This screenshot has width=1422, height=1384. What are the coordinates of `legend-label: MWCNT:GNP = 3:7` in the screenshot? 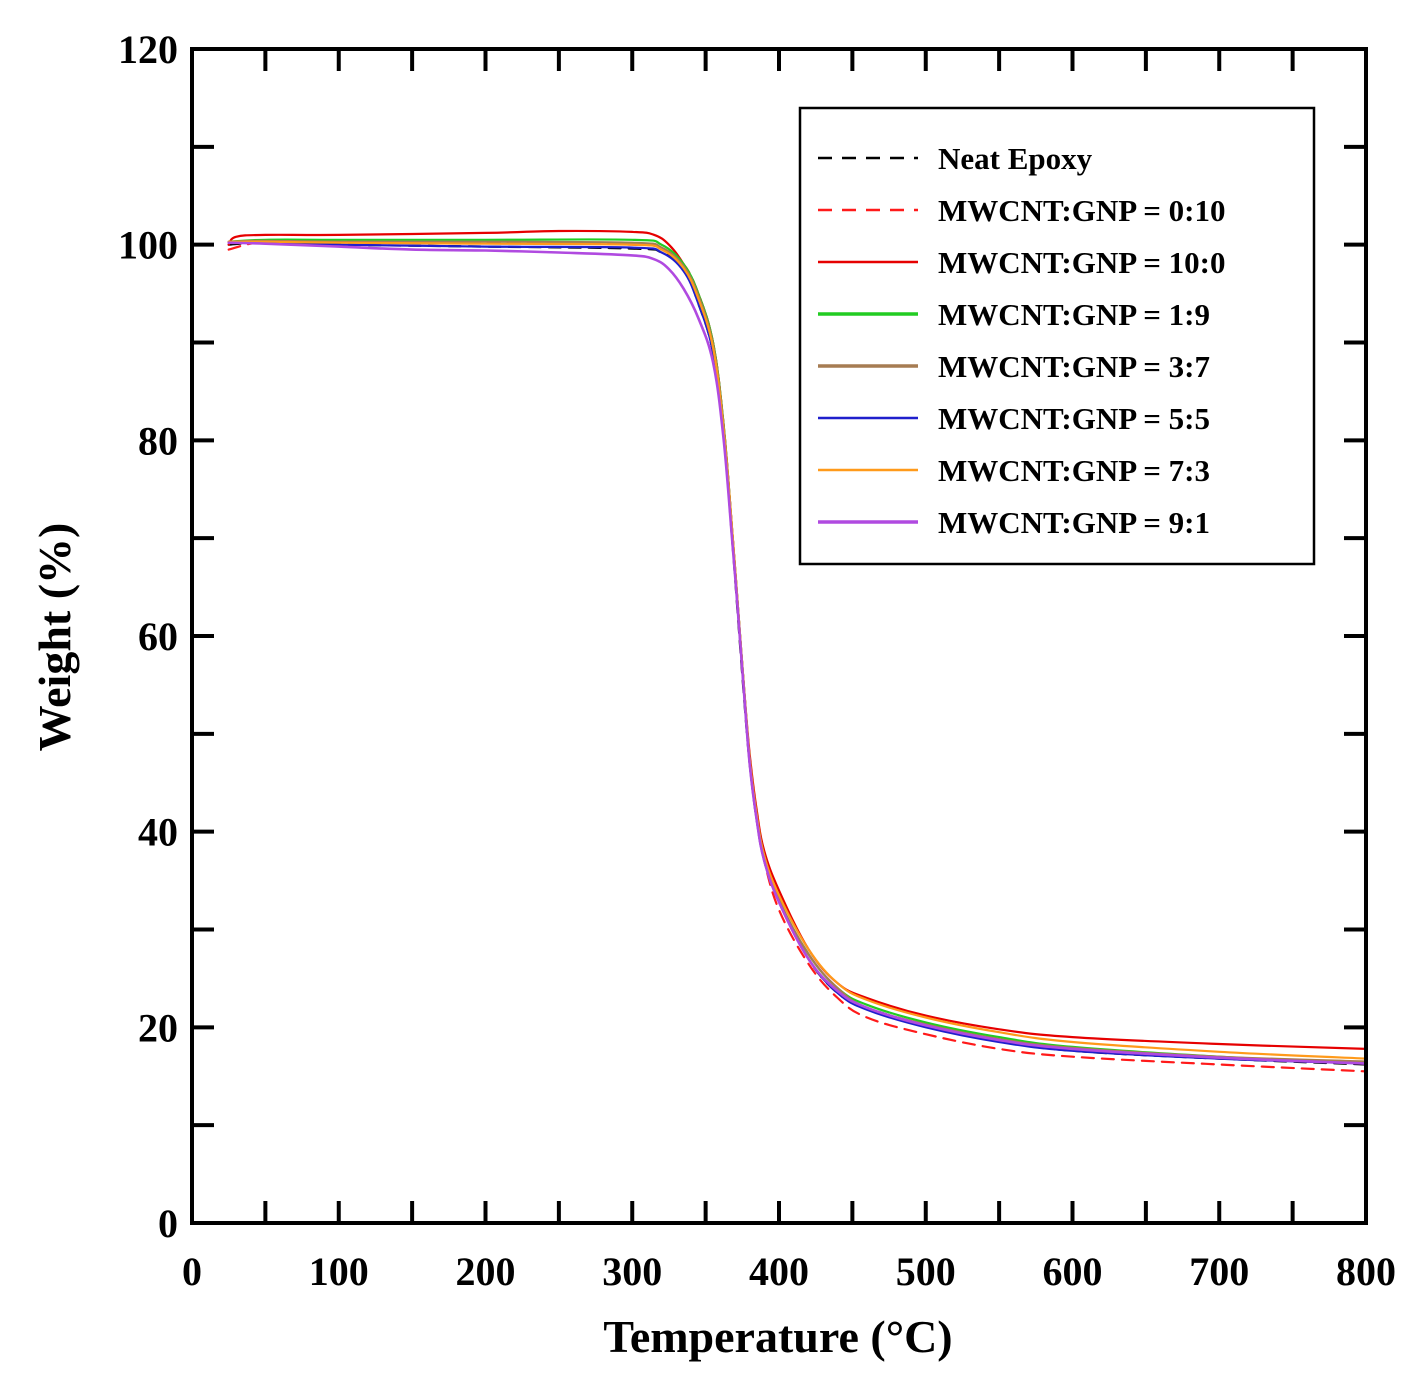 It's located at (1074, 366).